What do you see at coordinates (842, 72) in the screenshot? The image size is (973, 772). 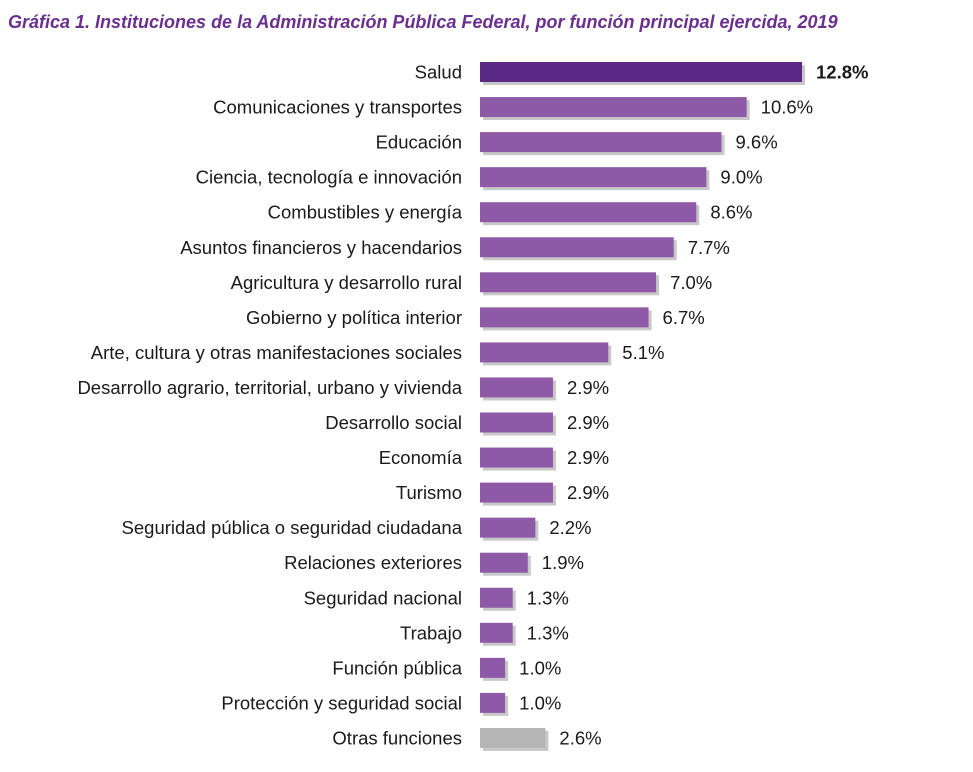 I see `value-label: 12.8%` at bounding box center [842, 72].